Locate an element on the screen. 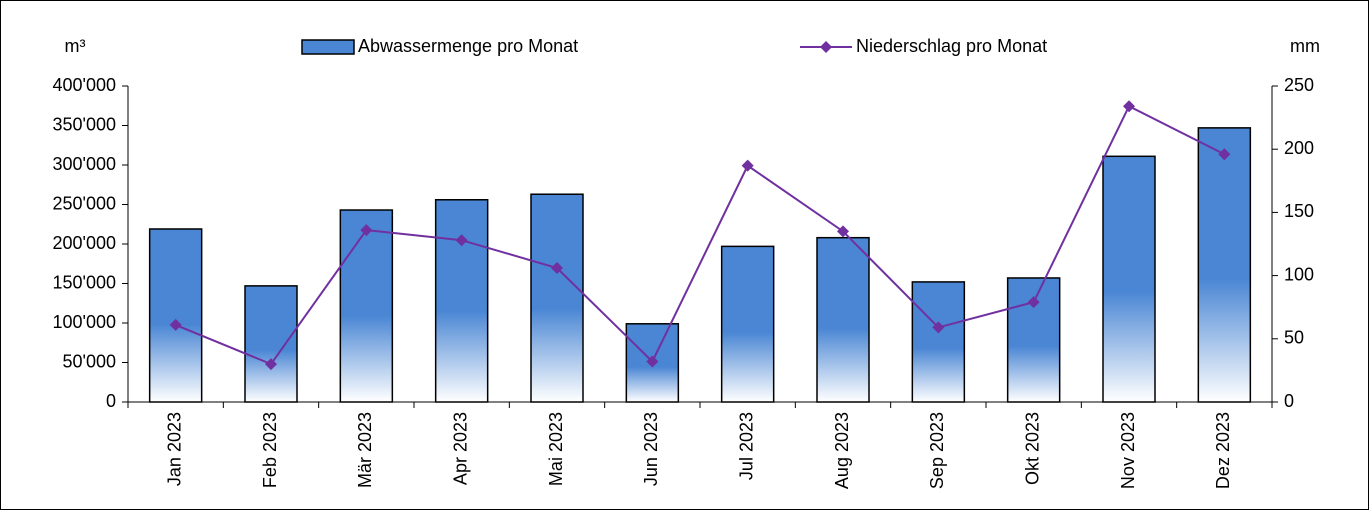 The width and height of the screenshot is (1370, 511). y-tick-label: 100'000 is located at coordinates (84, 322).